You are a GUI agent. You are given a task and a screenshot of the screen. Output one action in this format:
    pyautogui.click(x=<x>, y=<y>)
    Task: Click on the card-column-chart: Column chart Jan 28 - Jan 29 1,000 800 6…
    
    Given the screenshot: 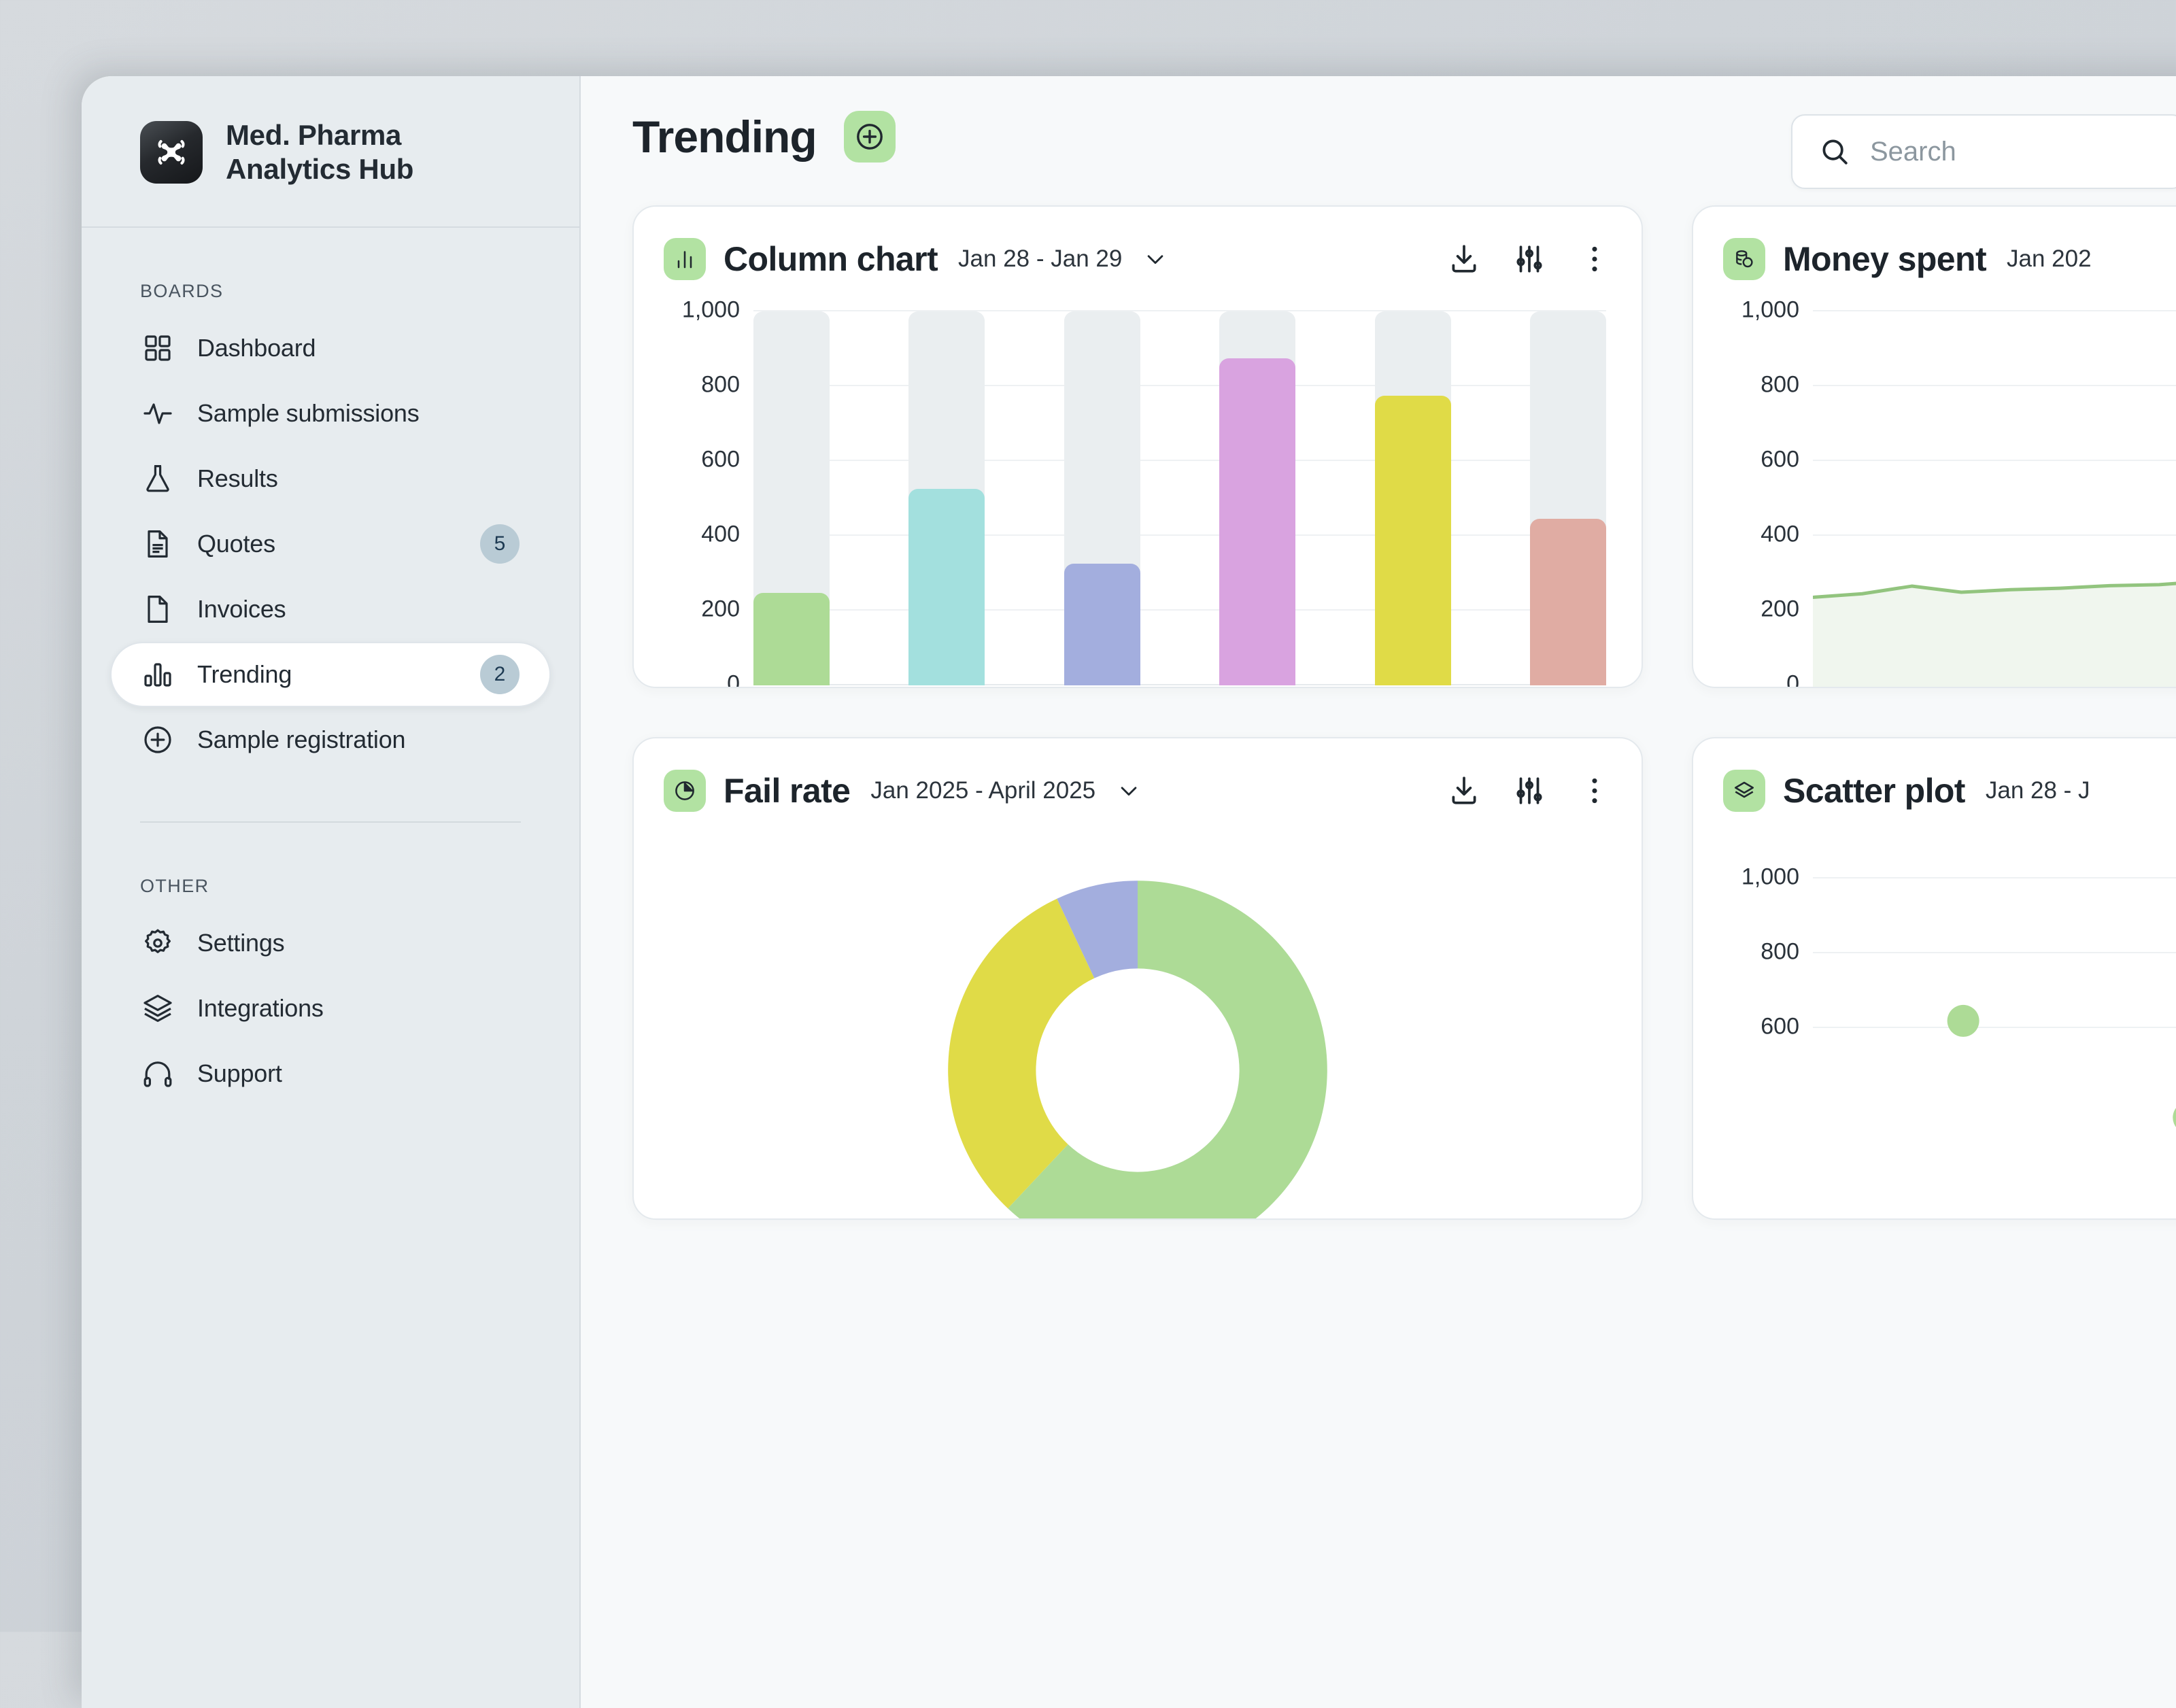 What is the action you would take?
    pyautogui.click(x=1138, y=447)
    